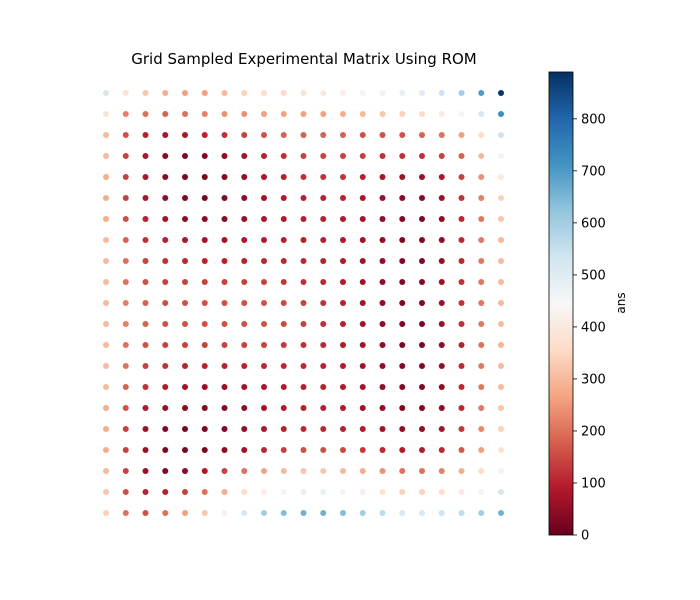  Describe the element at coordinates (593, 327) in the screenshot. I see `colorbar-tick-label: 400` at that location.